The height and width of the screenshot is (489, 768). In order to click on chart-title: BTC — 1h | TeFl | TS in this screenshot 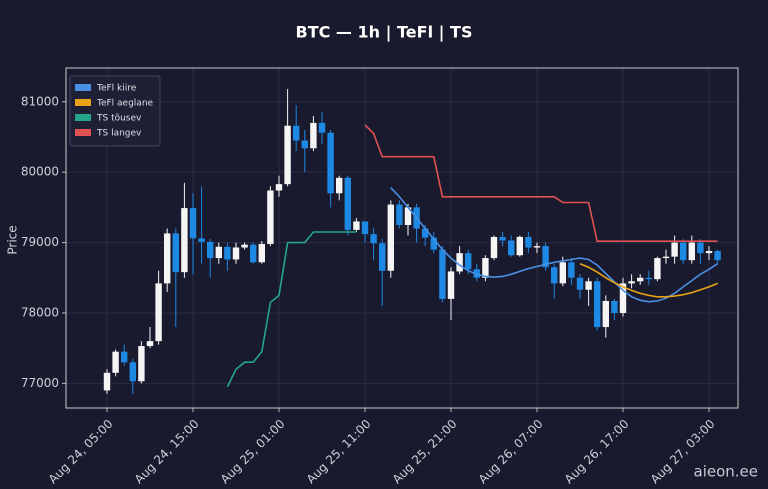, I will do `click(384, 33)`.